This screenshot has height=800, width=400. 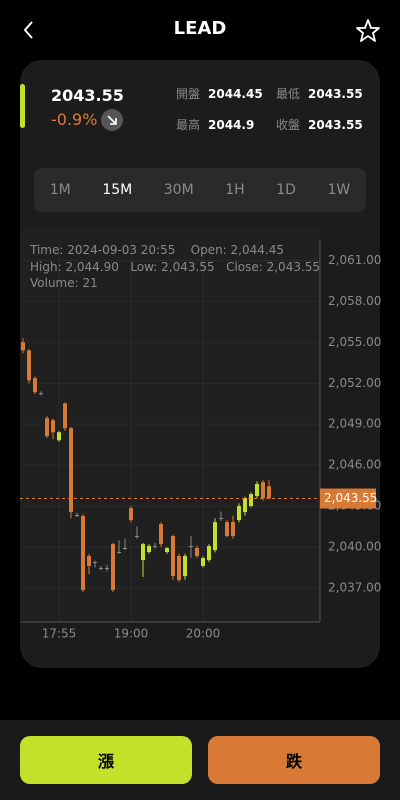 What do you see at coordinates (64, 283) in the screenshot?
I see `tooltip-volume: Volume: 21` at bounding box center [64, 283].